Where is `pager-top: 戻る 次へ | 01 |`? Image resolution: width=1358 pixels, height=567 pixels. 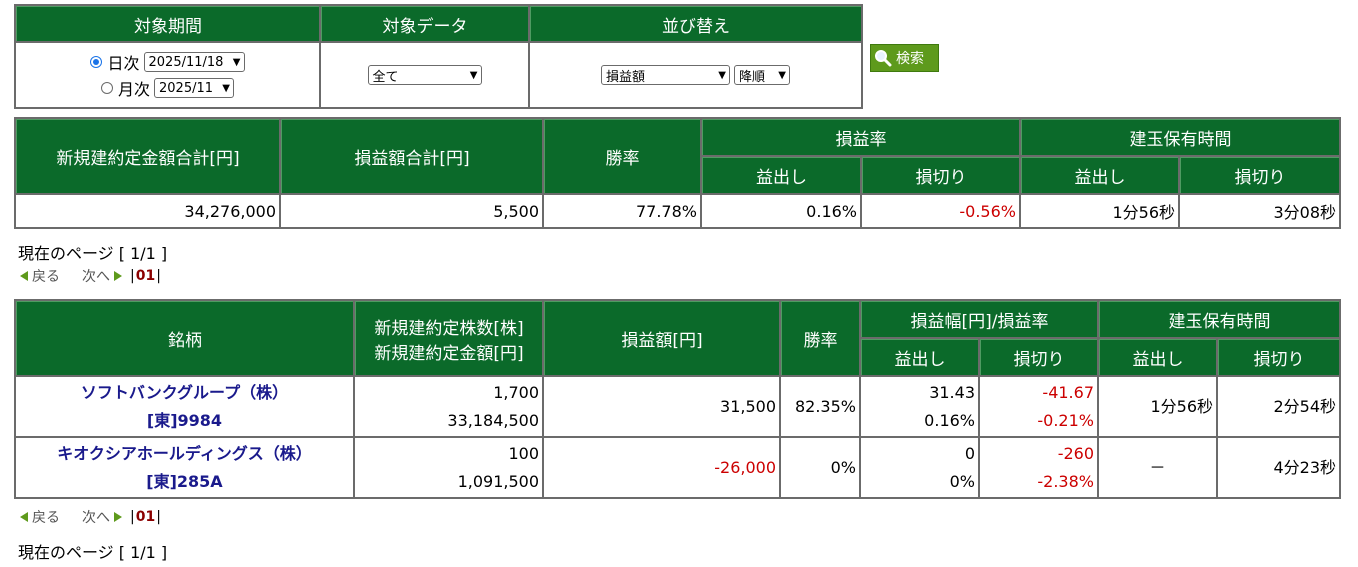 pager-top: 戻る 次へ | 01 | is located at coordinates (90, 276).